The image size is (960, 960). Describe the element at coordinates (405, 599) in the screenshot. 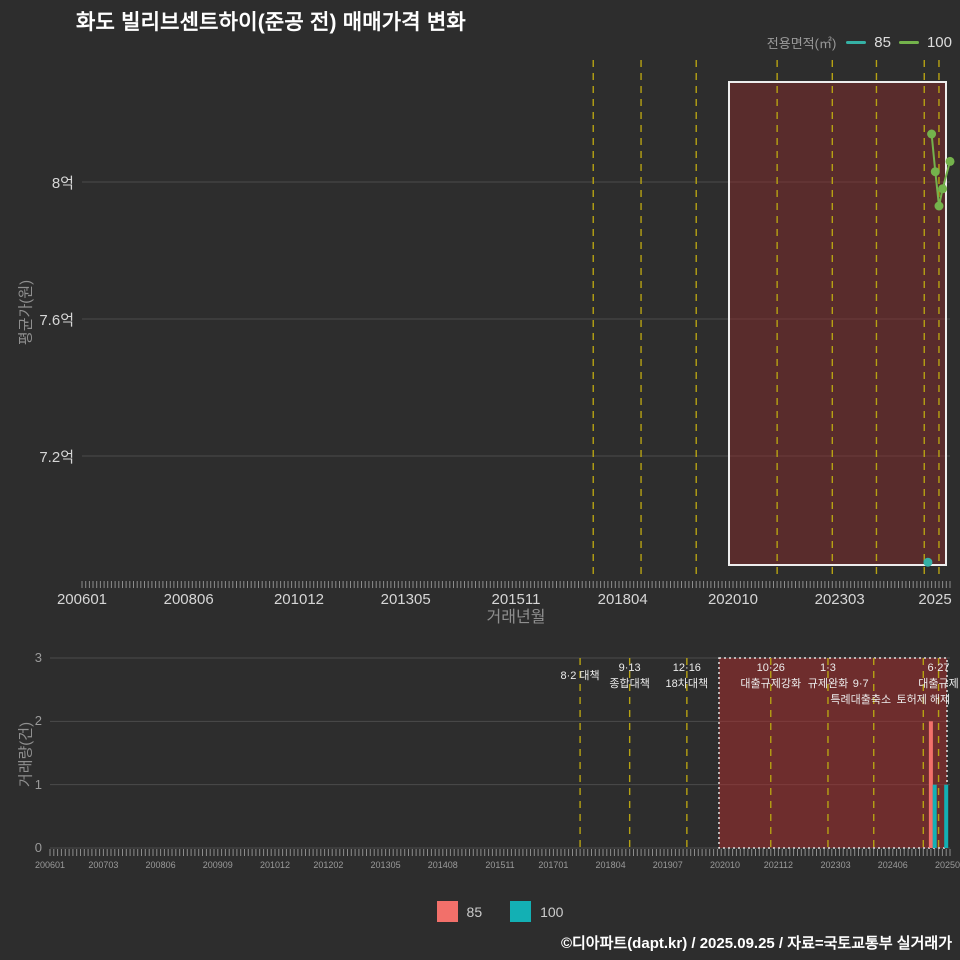

I see `price-xtick-label: 201305` at that location.